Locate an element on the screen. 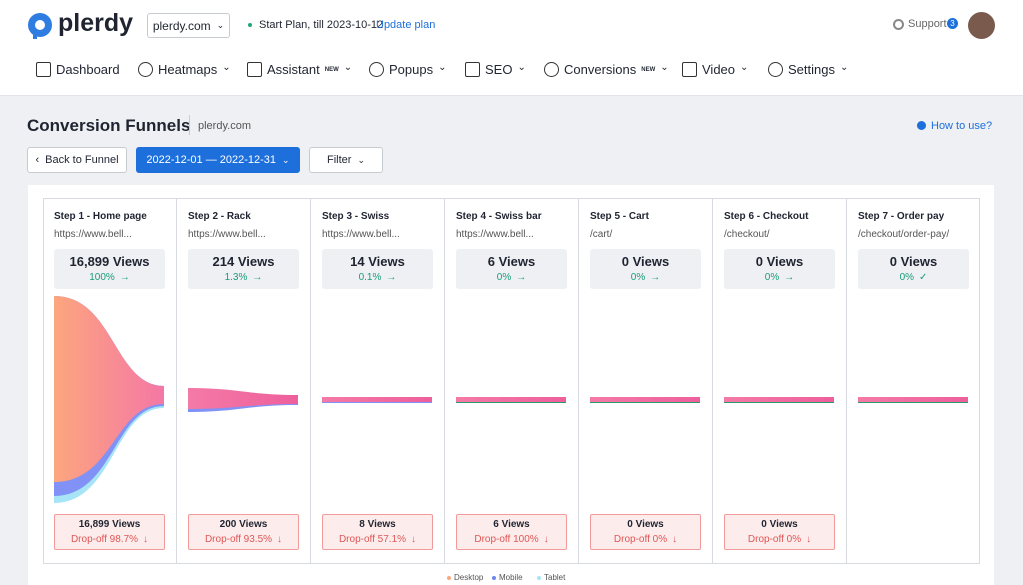 This screenshot has width=1023, height=585. support-badge: 3 is located at coordinates (952, 23).